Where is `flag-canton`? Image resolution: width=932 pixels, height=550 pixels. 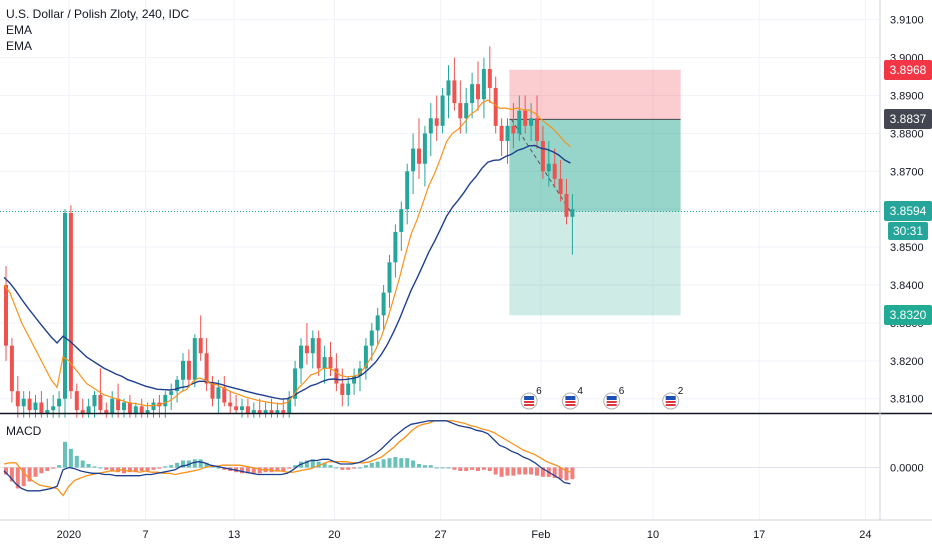 flag-canton is located at coordinates (529, 398).